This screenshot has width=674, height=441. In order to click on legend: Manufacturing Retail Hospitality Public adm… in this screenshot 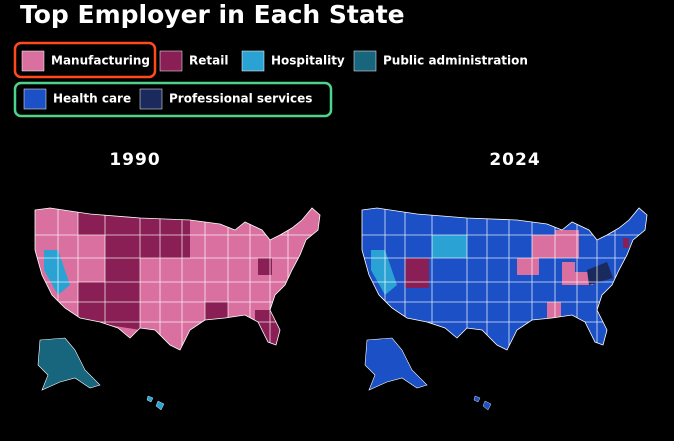, I will do `click(274, 80)`.